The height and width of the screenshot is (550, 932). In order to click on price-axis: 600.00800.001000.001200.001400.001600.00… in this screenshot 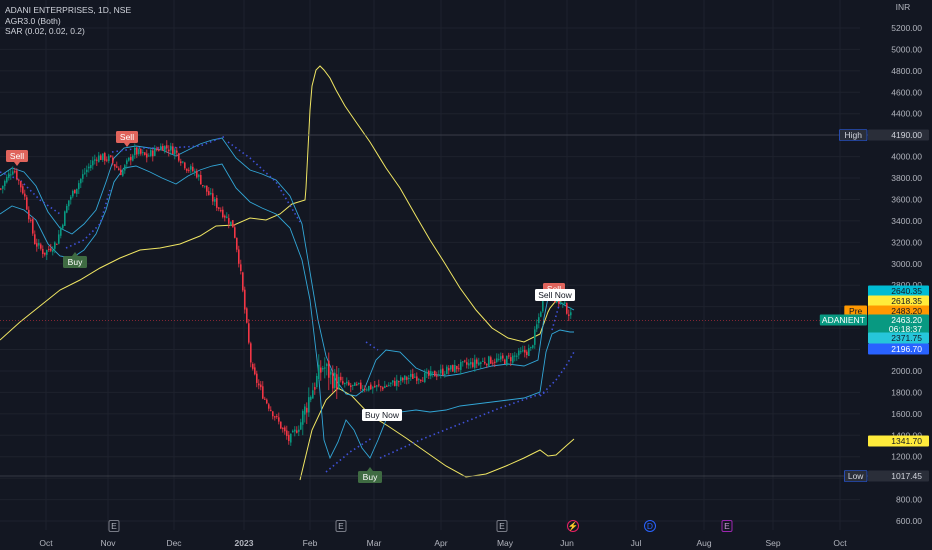, I will do `click(906, 264)`.